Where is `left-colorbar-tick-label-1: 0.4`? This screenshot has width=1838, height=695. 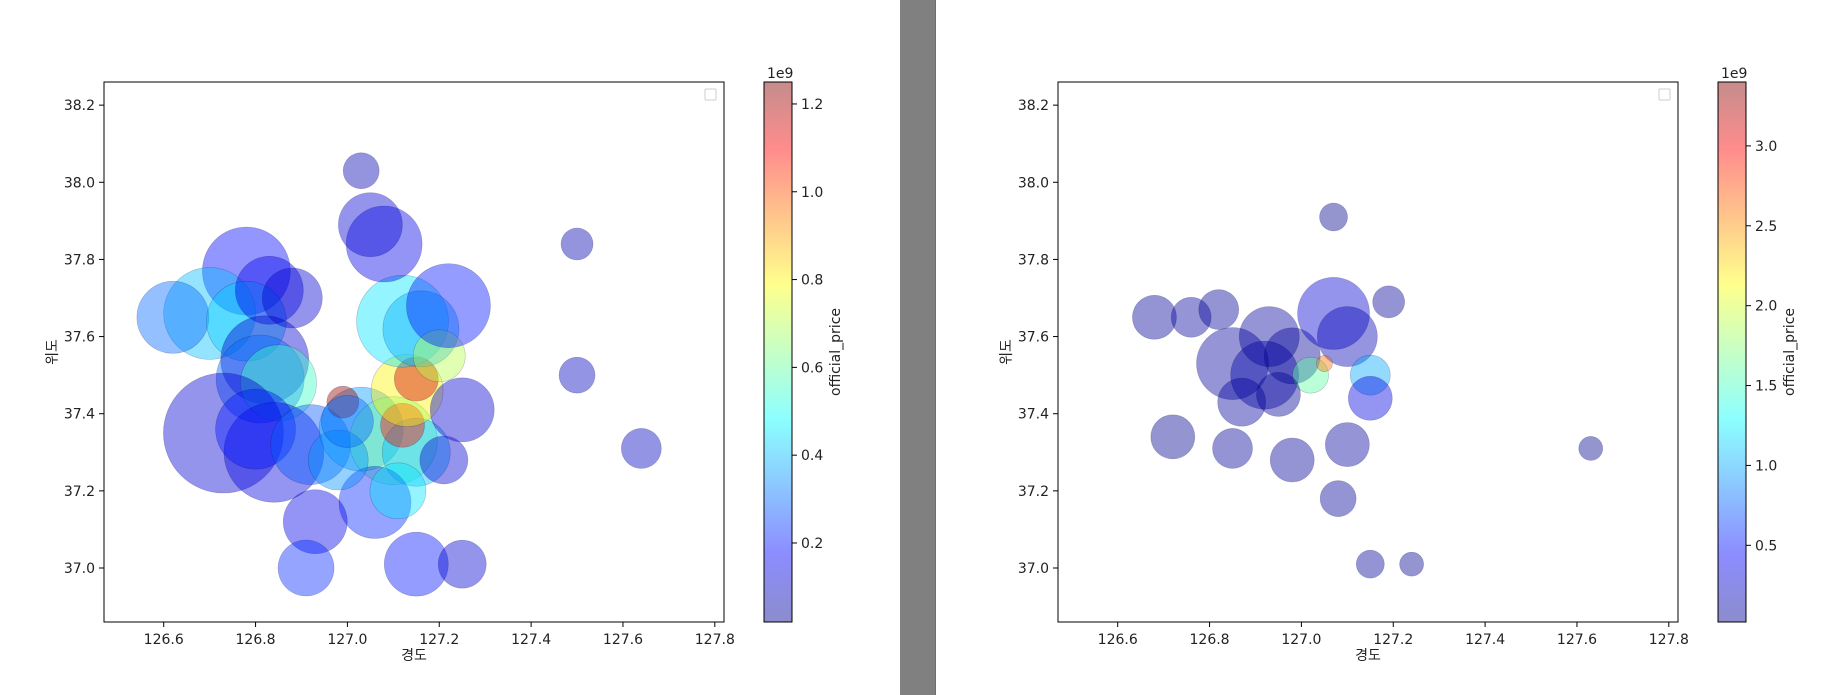
left-colorbar-tick-label-1: 0.4 is located at coordinates (812, 456).